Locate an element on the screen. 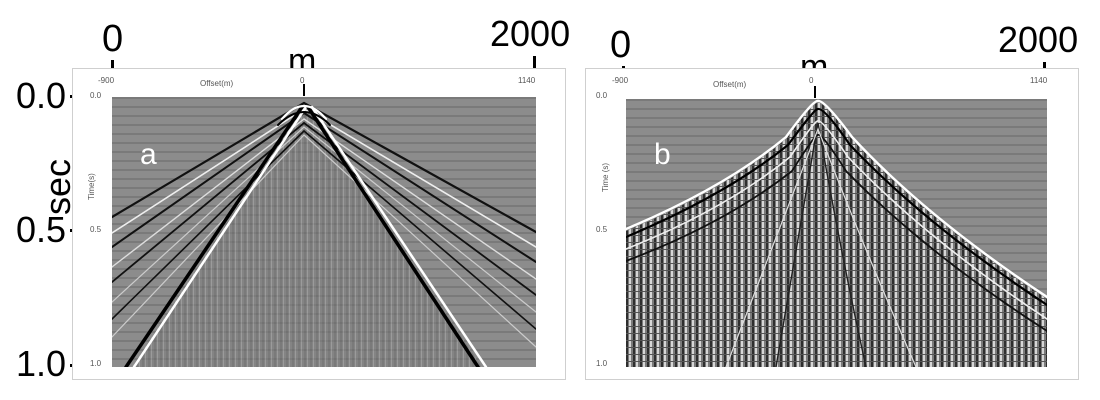 The width and height of the screenshot is (1100, 400). panel-a-letter: a is located at coordinates (148, 154).